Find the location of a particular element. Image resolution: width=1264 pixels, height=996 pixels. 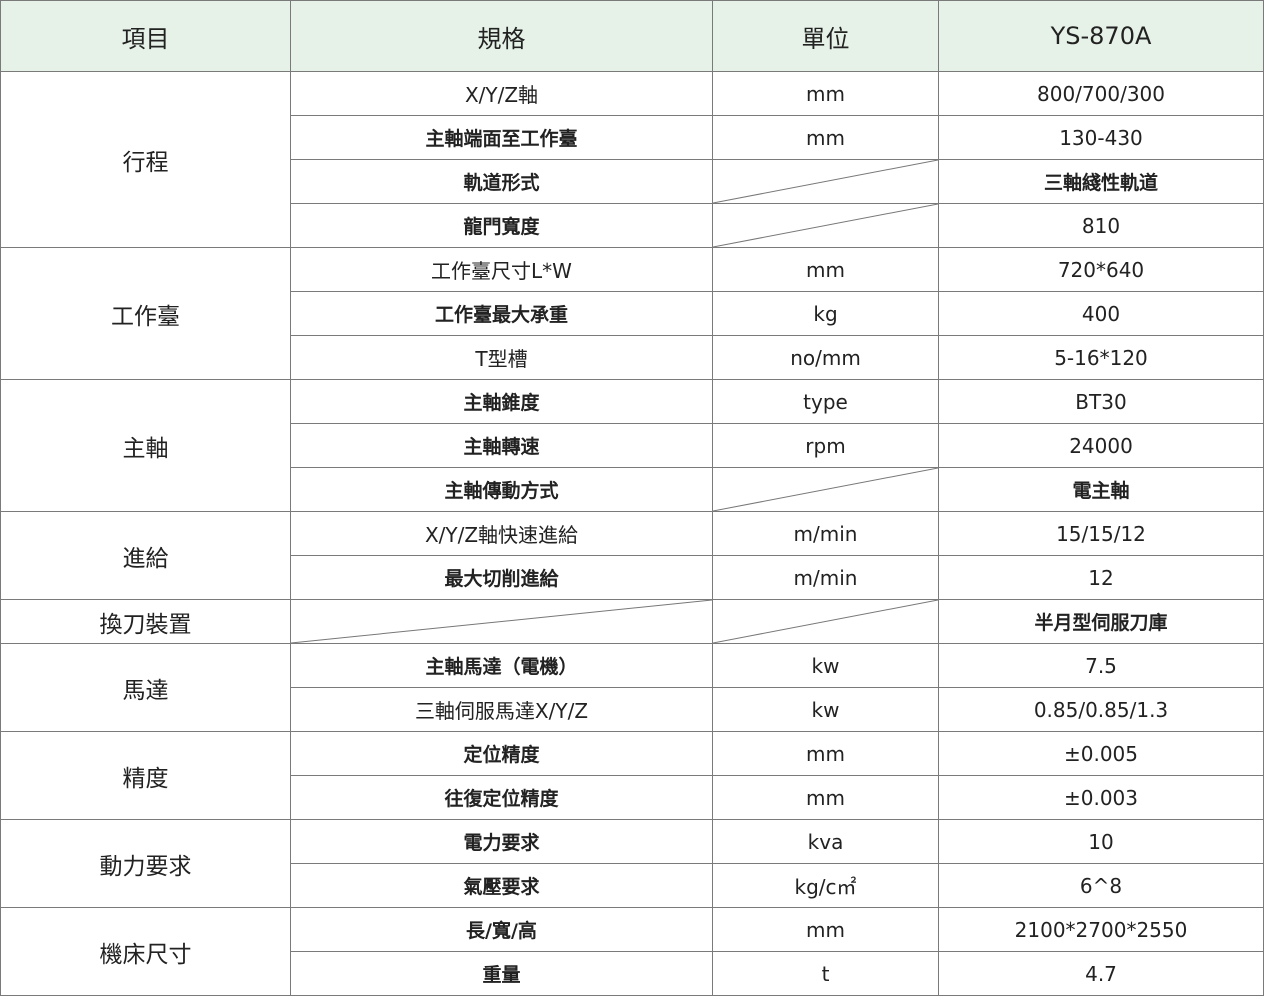

spec-cell: 氣壓要求 is located at coordinates (501, 885).